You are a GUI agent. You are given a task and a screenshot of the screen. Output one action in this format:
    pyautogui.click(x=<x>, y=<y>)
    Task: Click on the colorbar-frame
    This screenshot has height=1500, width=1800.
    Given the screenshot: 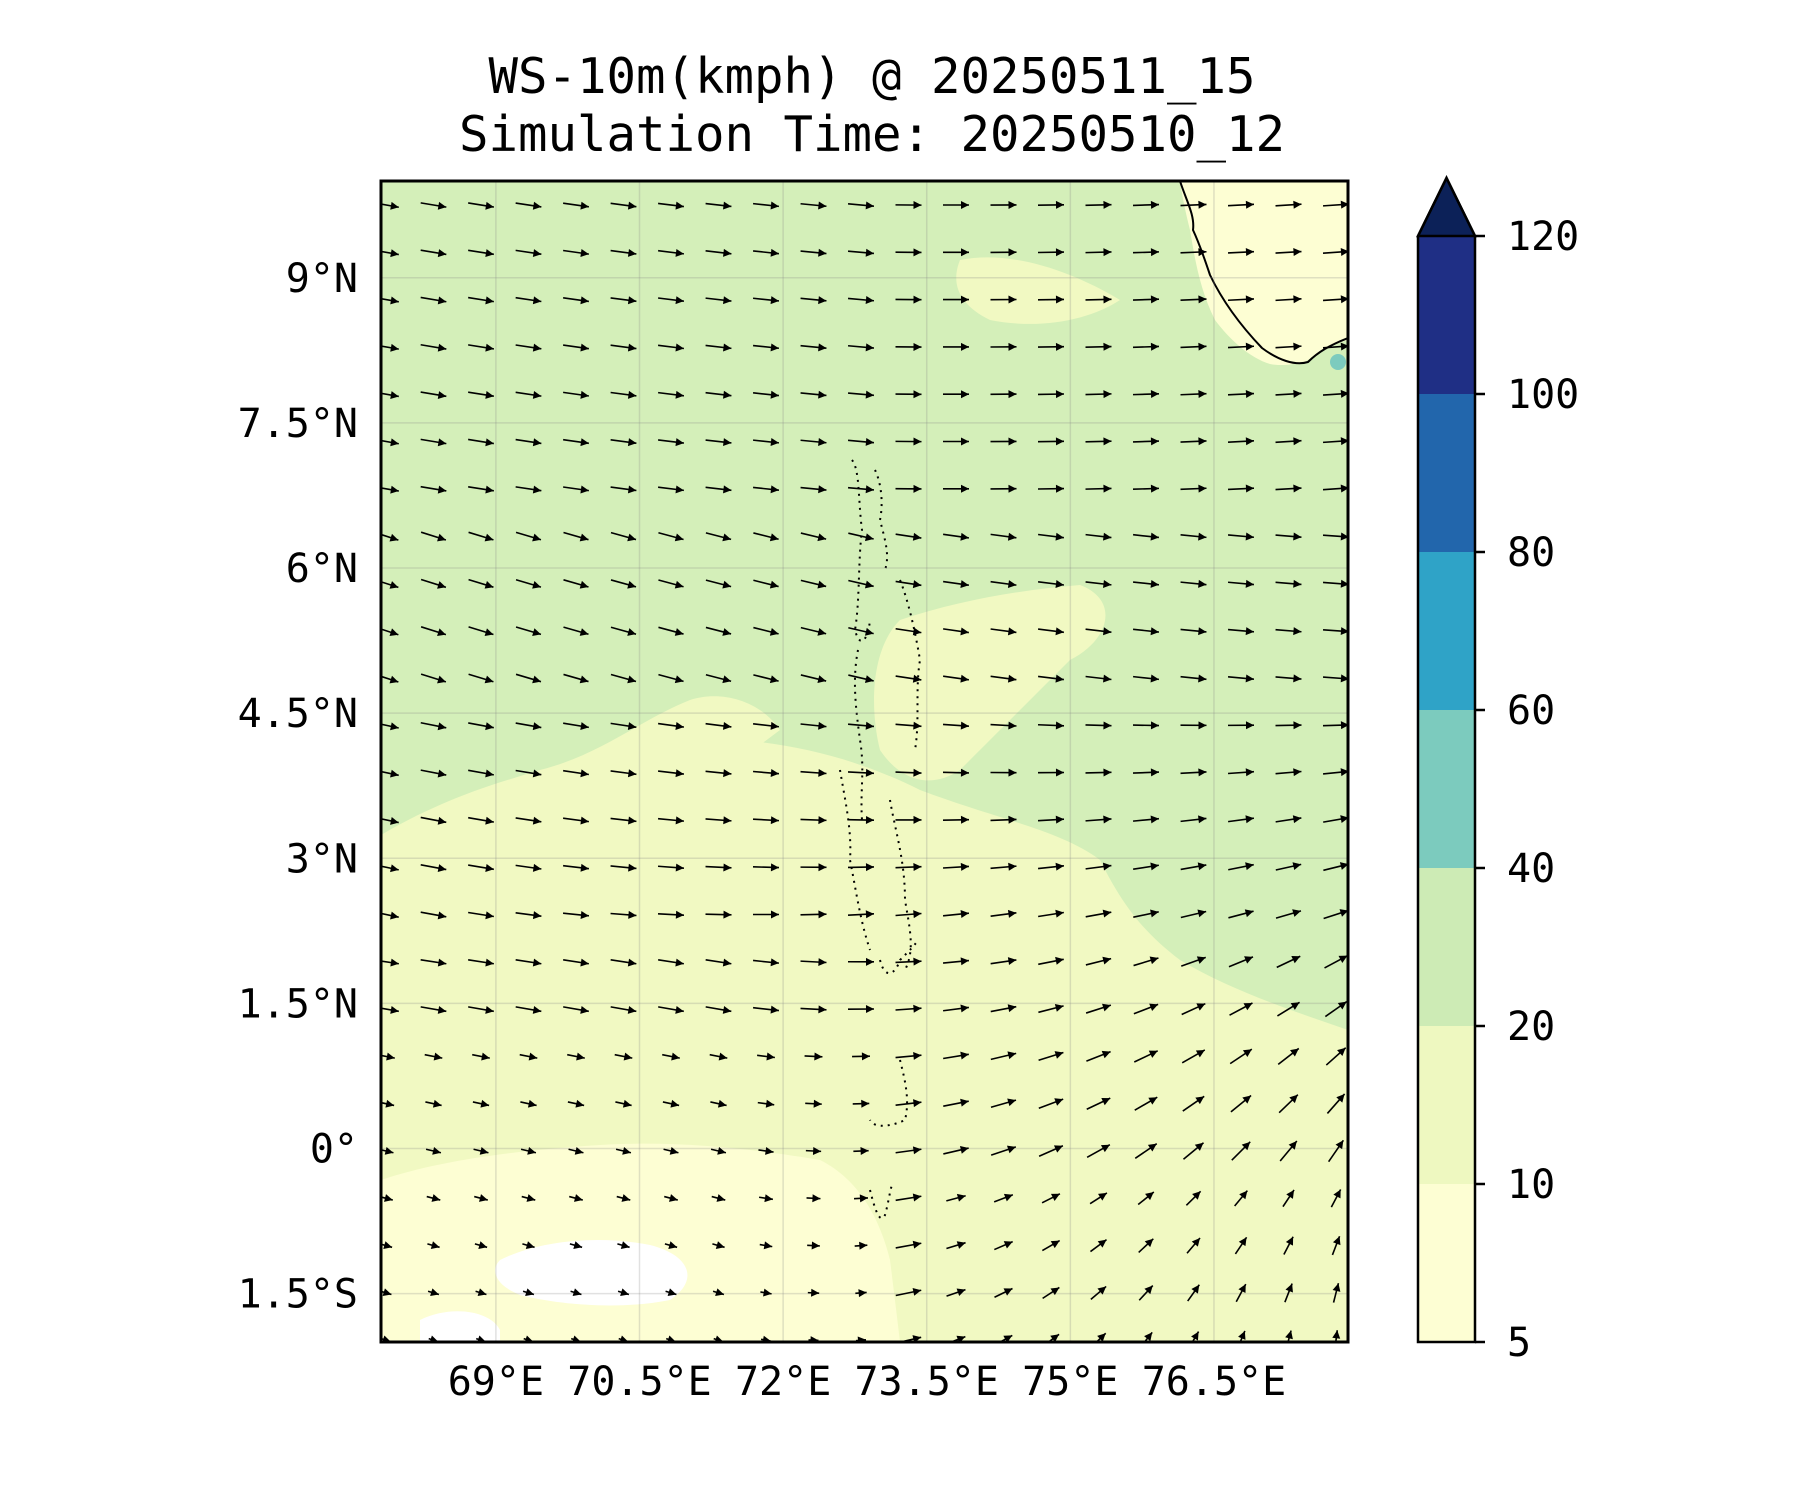 What is the action you would take?
    pyautogui.click(x=1446, y=759)
    